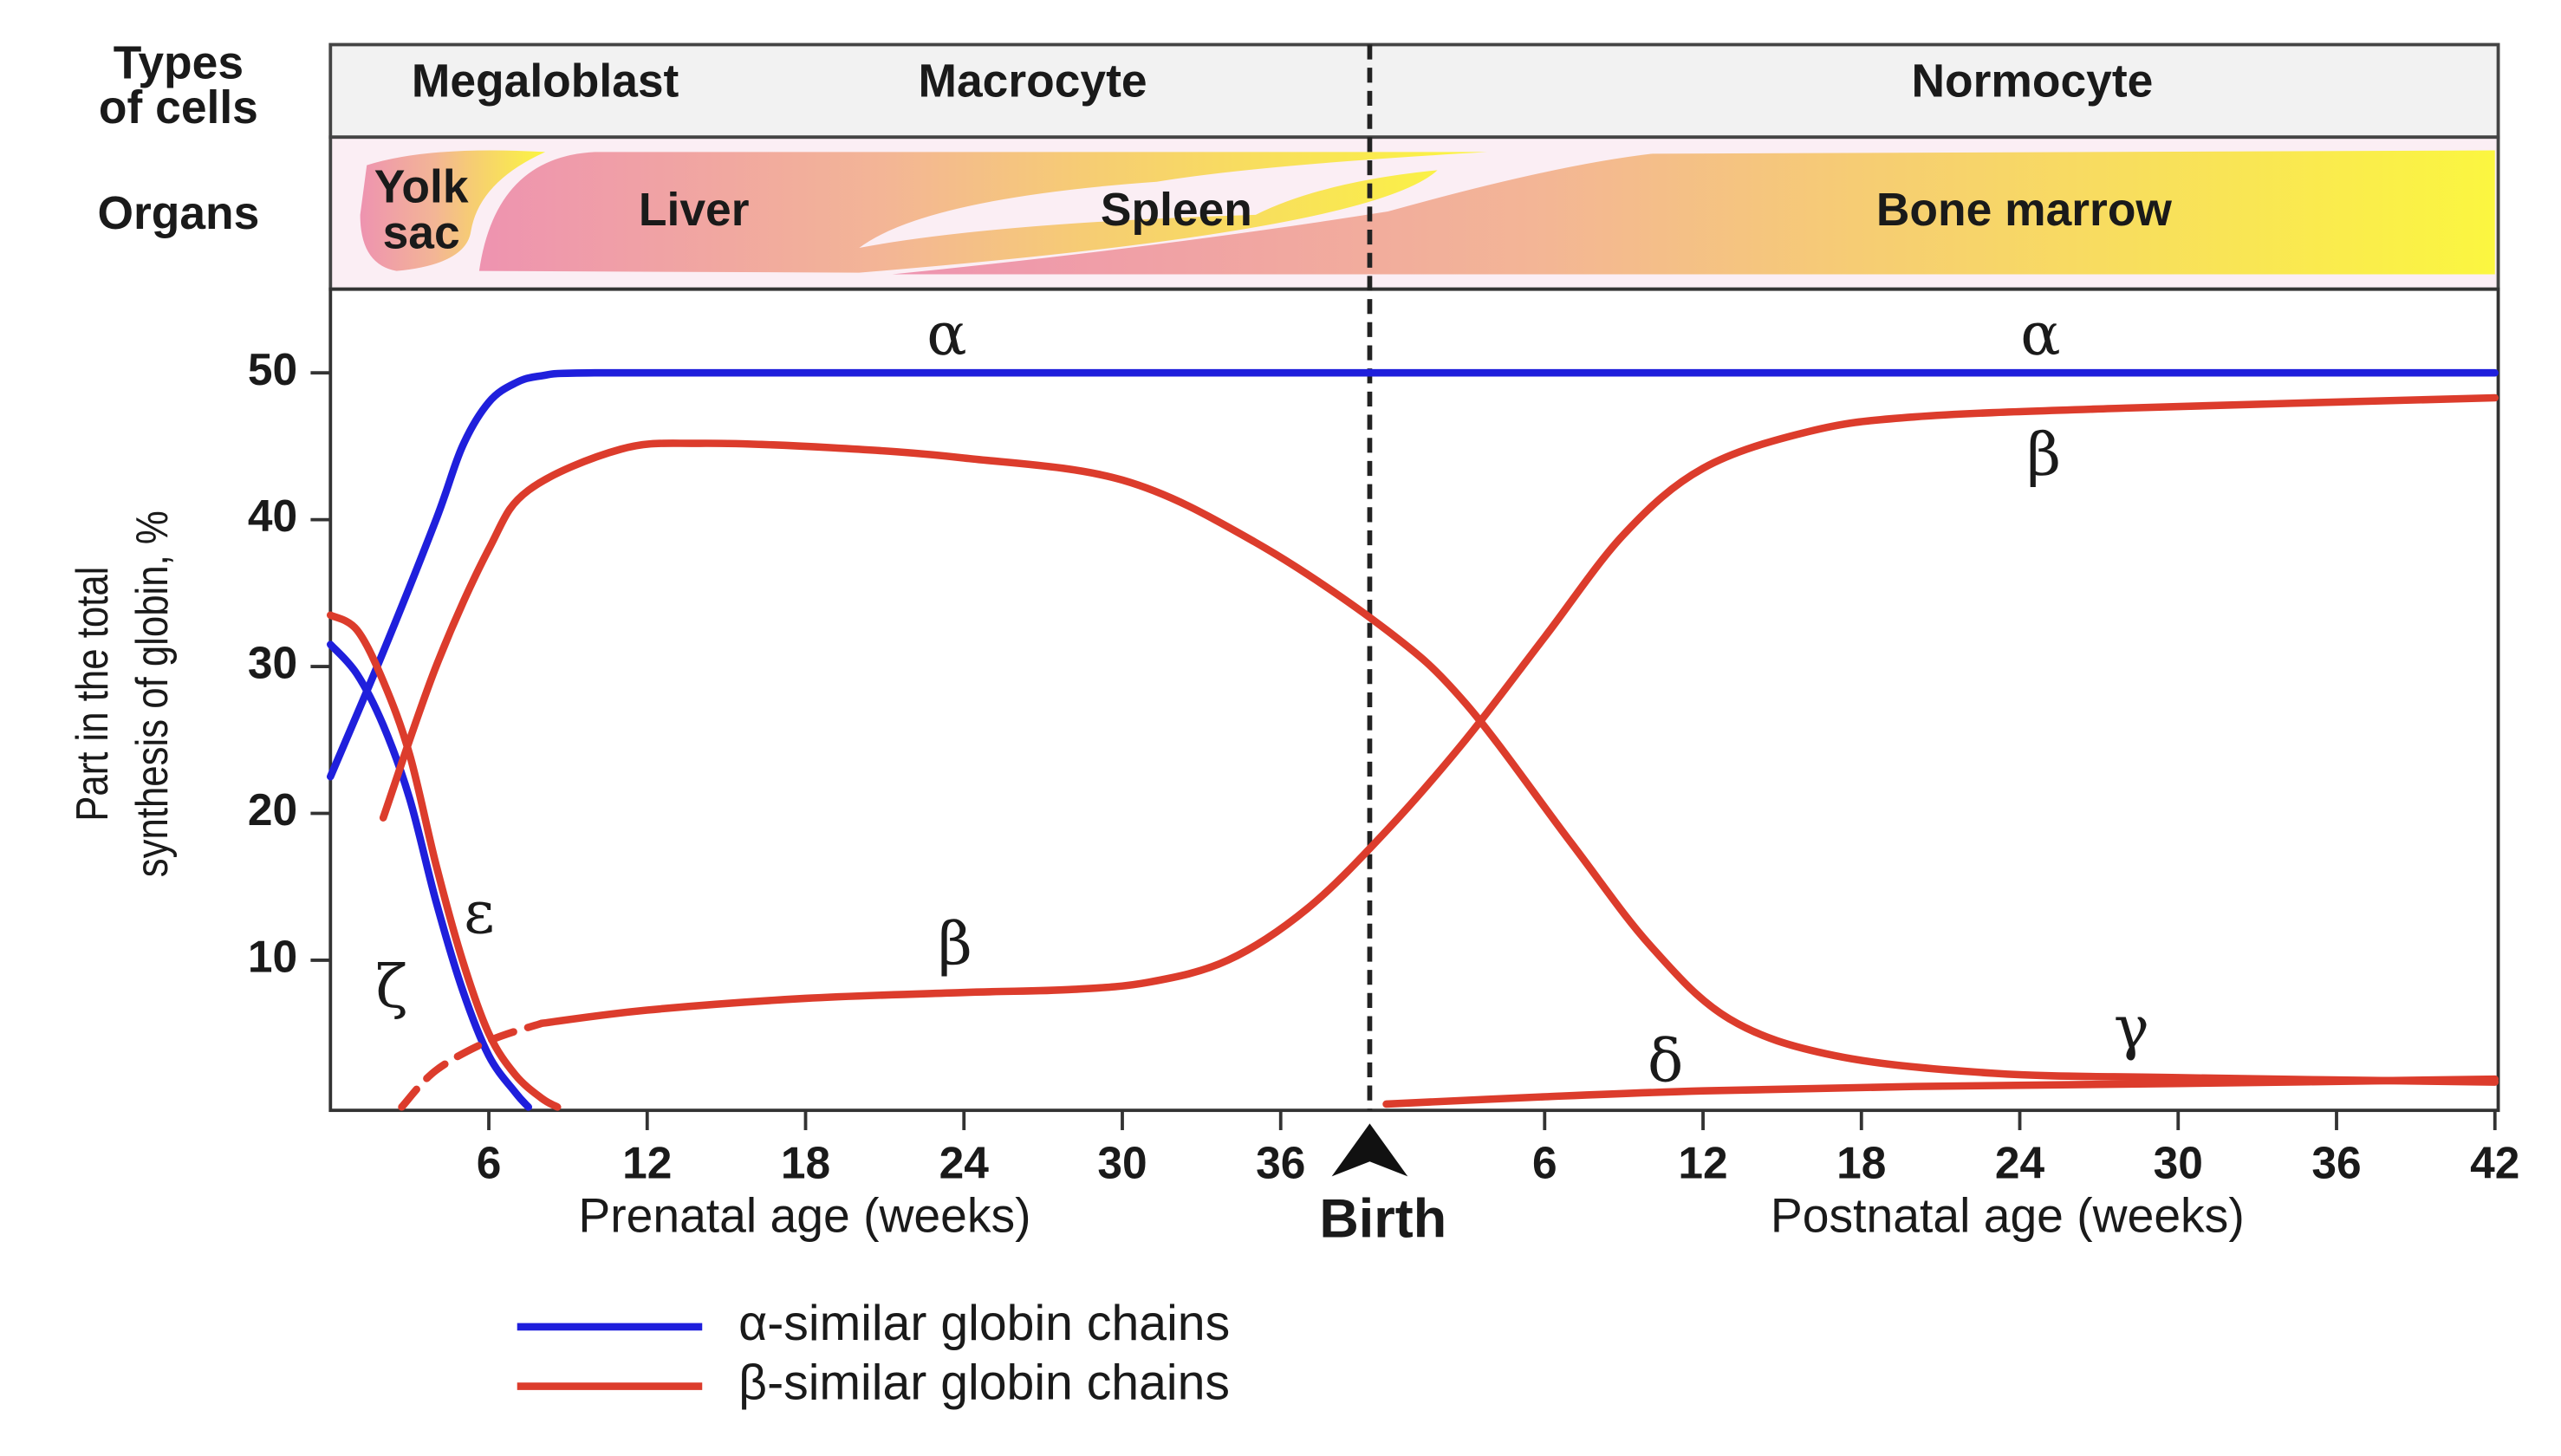 The image size is (2561, 1456). What do you see at coordinates (123, 693) in the screenshot?
I see `y-axis-title: Part in the total synthesis of globin, %` at bounding box center [123, 693].